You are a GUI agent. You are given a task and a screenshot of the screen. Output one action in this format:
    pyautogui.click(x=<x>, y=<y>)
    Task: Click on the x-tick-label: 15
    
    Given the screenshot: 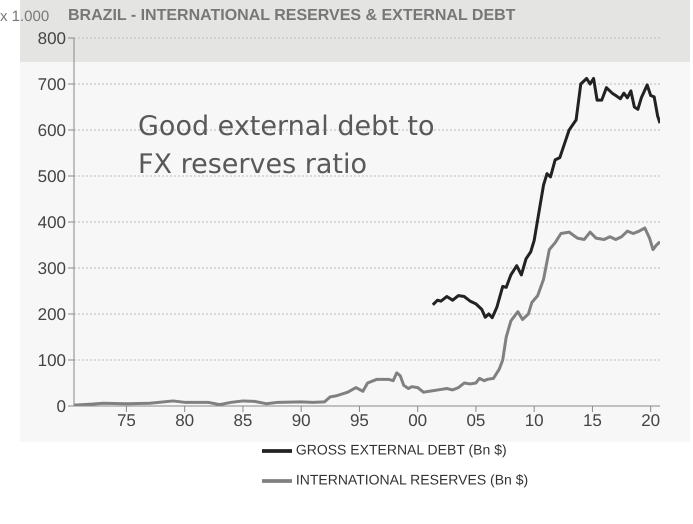 What is the action you would take?
    pyautogui.click(x=592, y=420)
    